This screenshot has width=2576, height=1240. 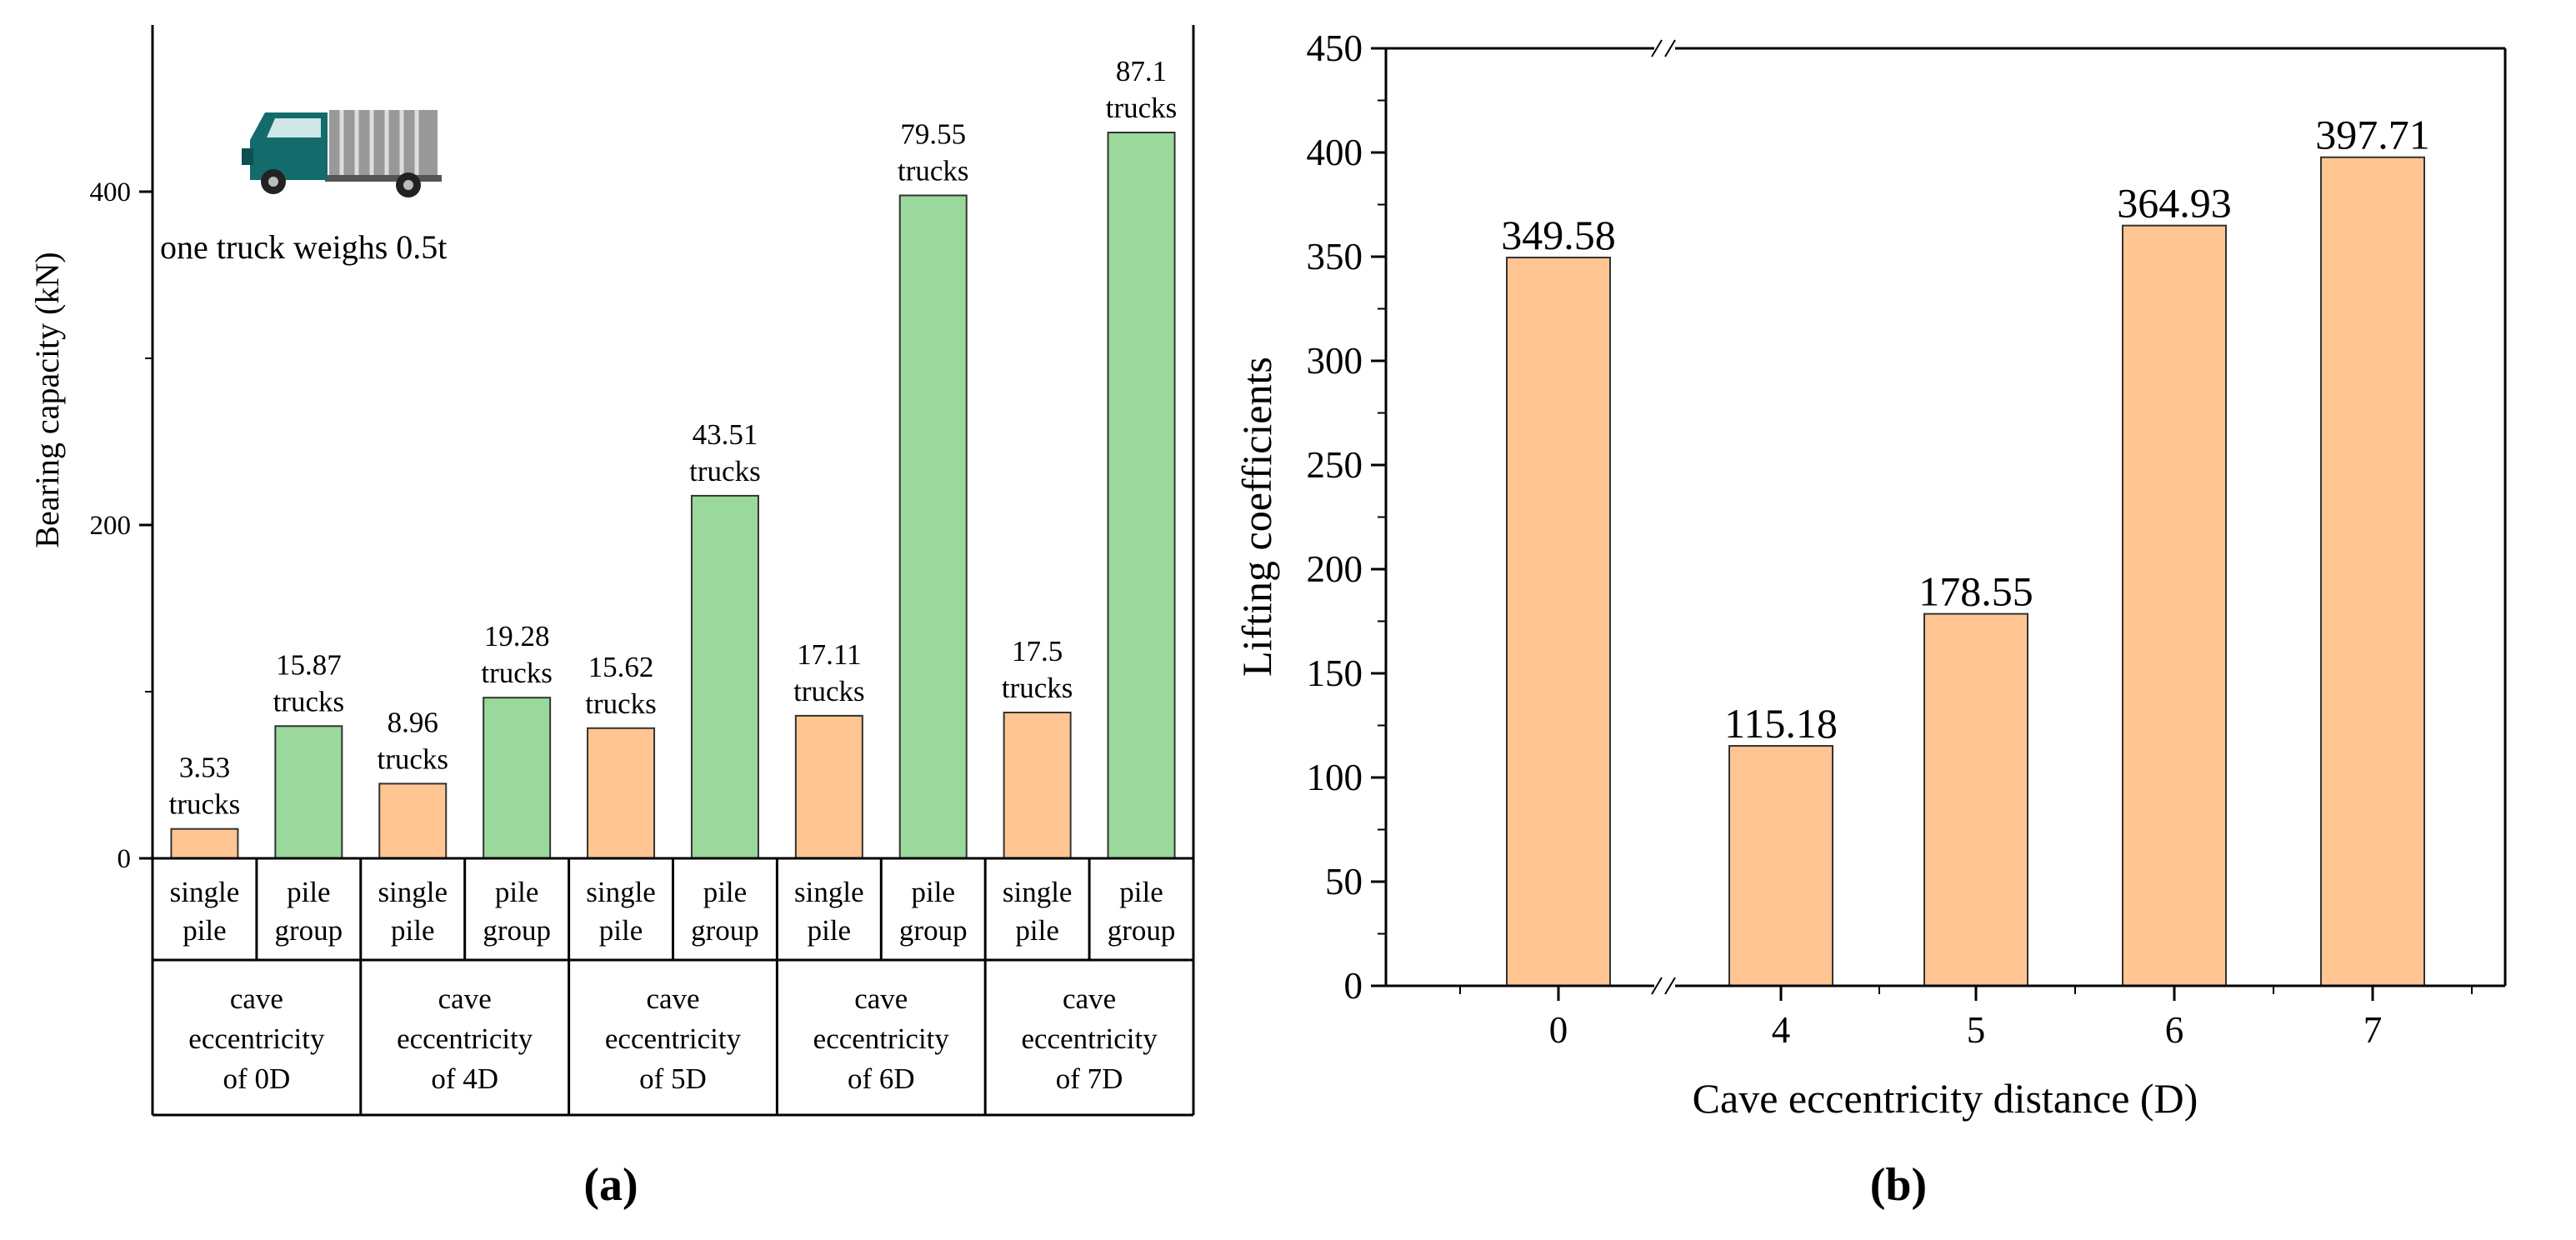 What do you see at coordinates (2174, 1030) in the screenshot?
I see `panel-b-x-tick-label: 6` at bounding box center [2174, 1030].